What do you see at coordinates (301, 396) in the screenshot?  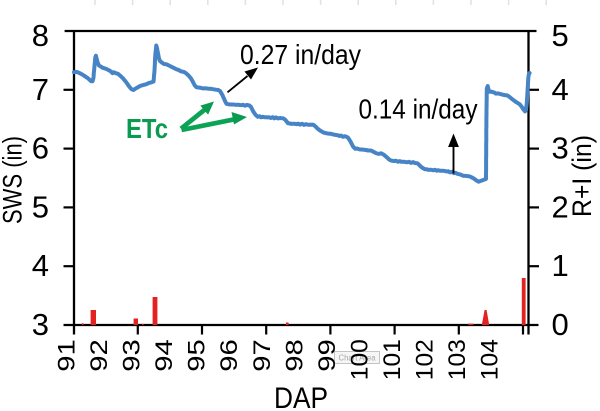 I see `svg-text: DAP` at bounding box center [301, 396].